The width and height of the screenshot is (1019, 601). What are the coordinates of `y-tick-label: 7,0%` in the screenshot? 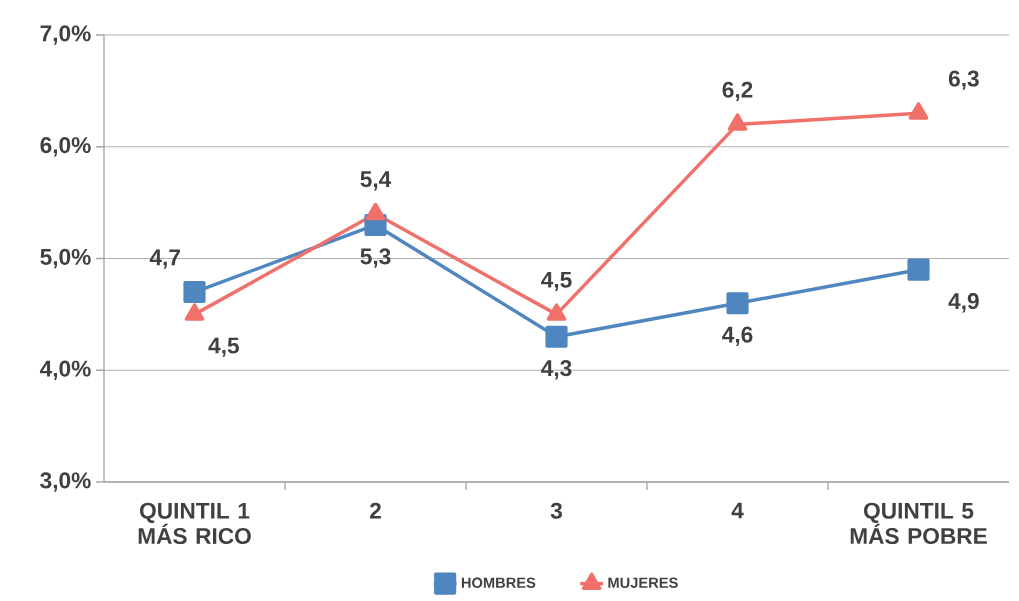 It's located at (65, 35).